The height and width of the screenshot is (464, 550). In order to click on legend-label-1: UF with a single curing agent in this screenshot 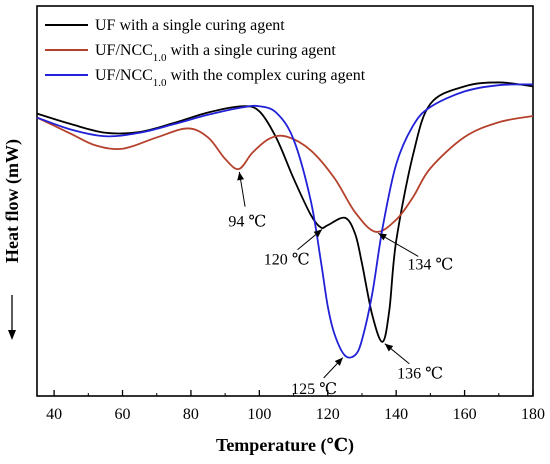, I will do `click(190, 25)`.